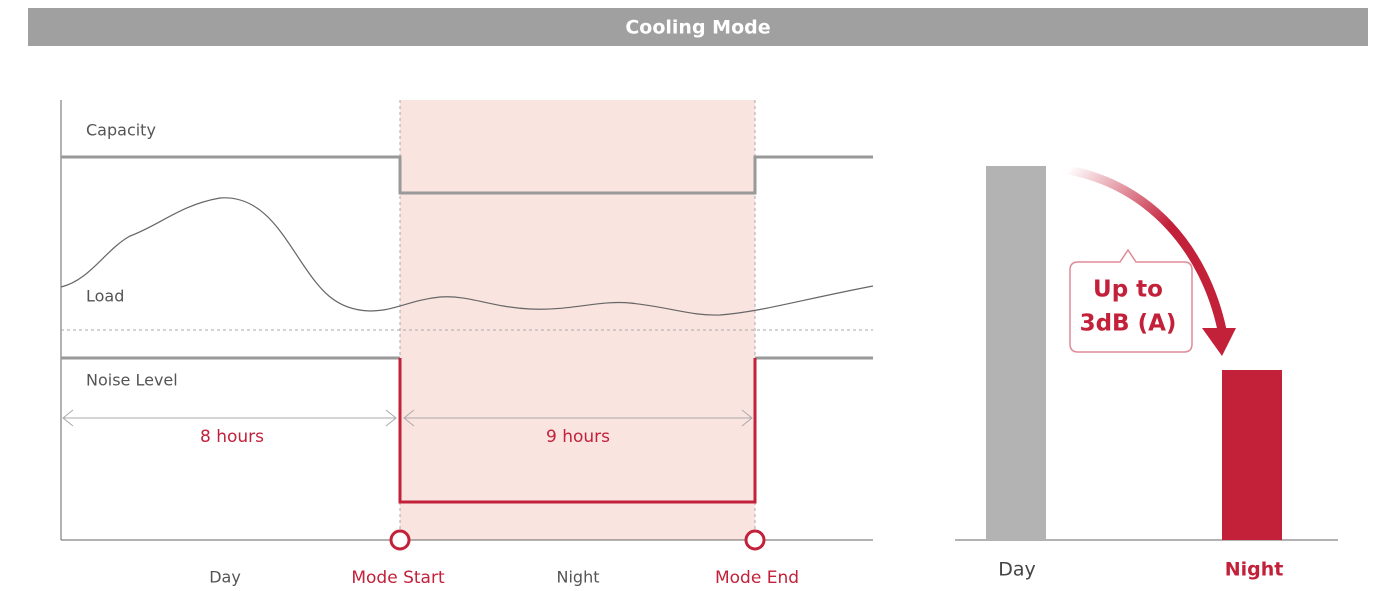 The image size is (1373, 591). Describe the element at coordinates (1017, 570) in the screenshot. I see `category-label: Day` at that location.